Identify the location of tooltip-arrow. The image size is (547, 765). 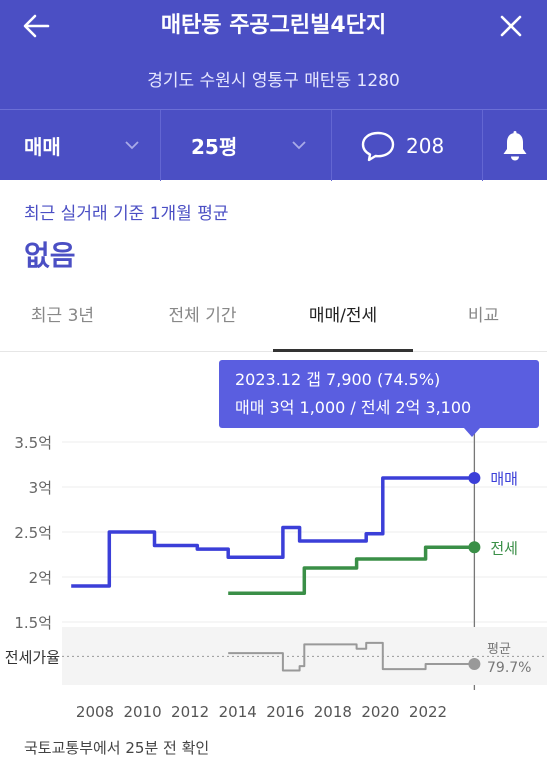
(472, 432).